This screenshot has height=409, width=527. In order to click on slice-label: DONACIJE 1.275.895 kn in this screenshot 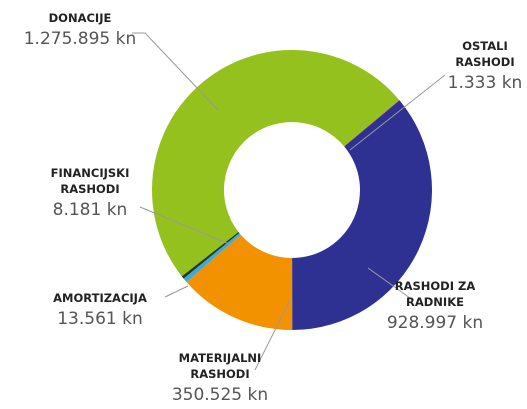, I will do `click(80, 29)`.